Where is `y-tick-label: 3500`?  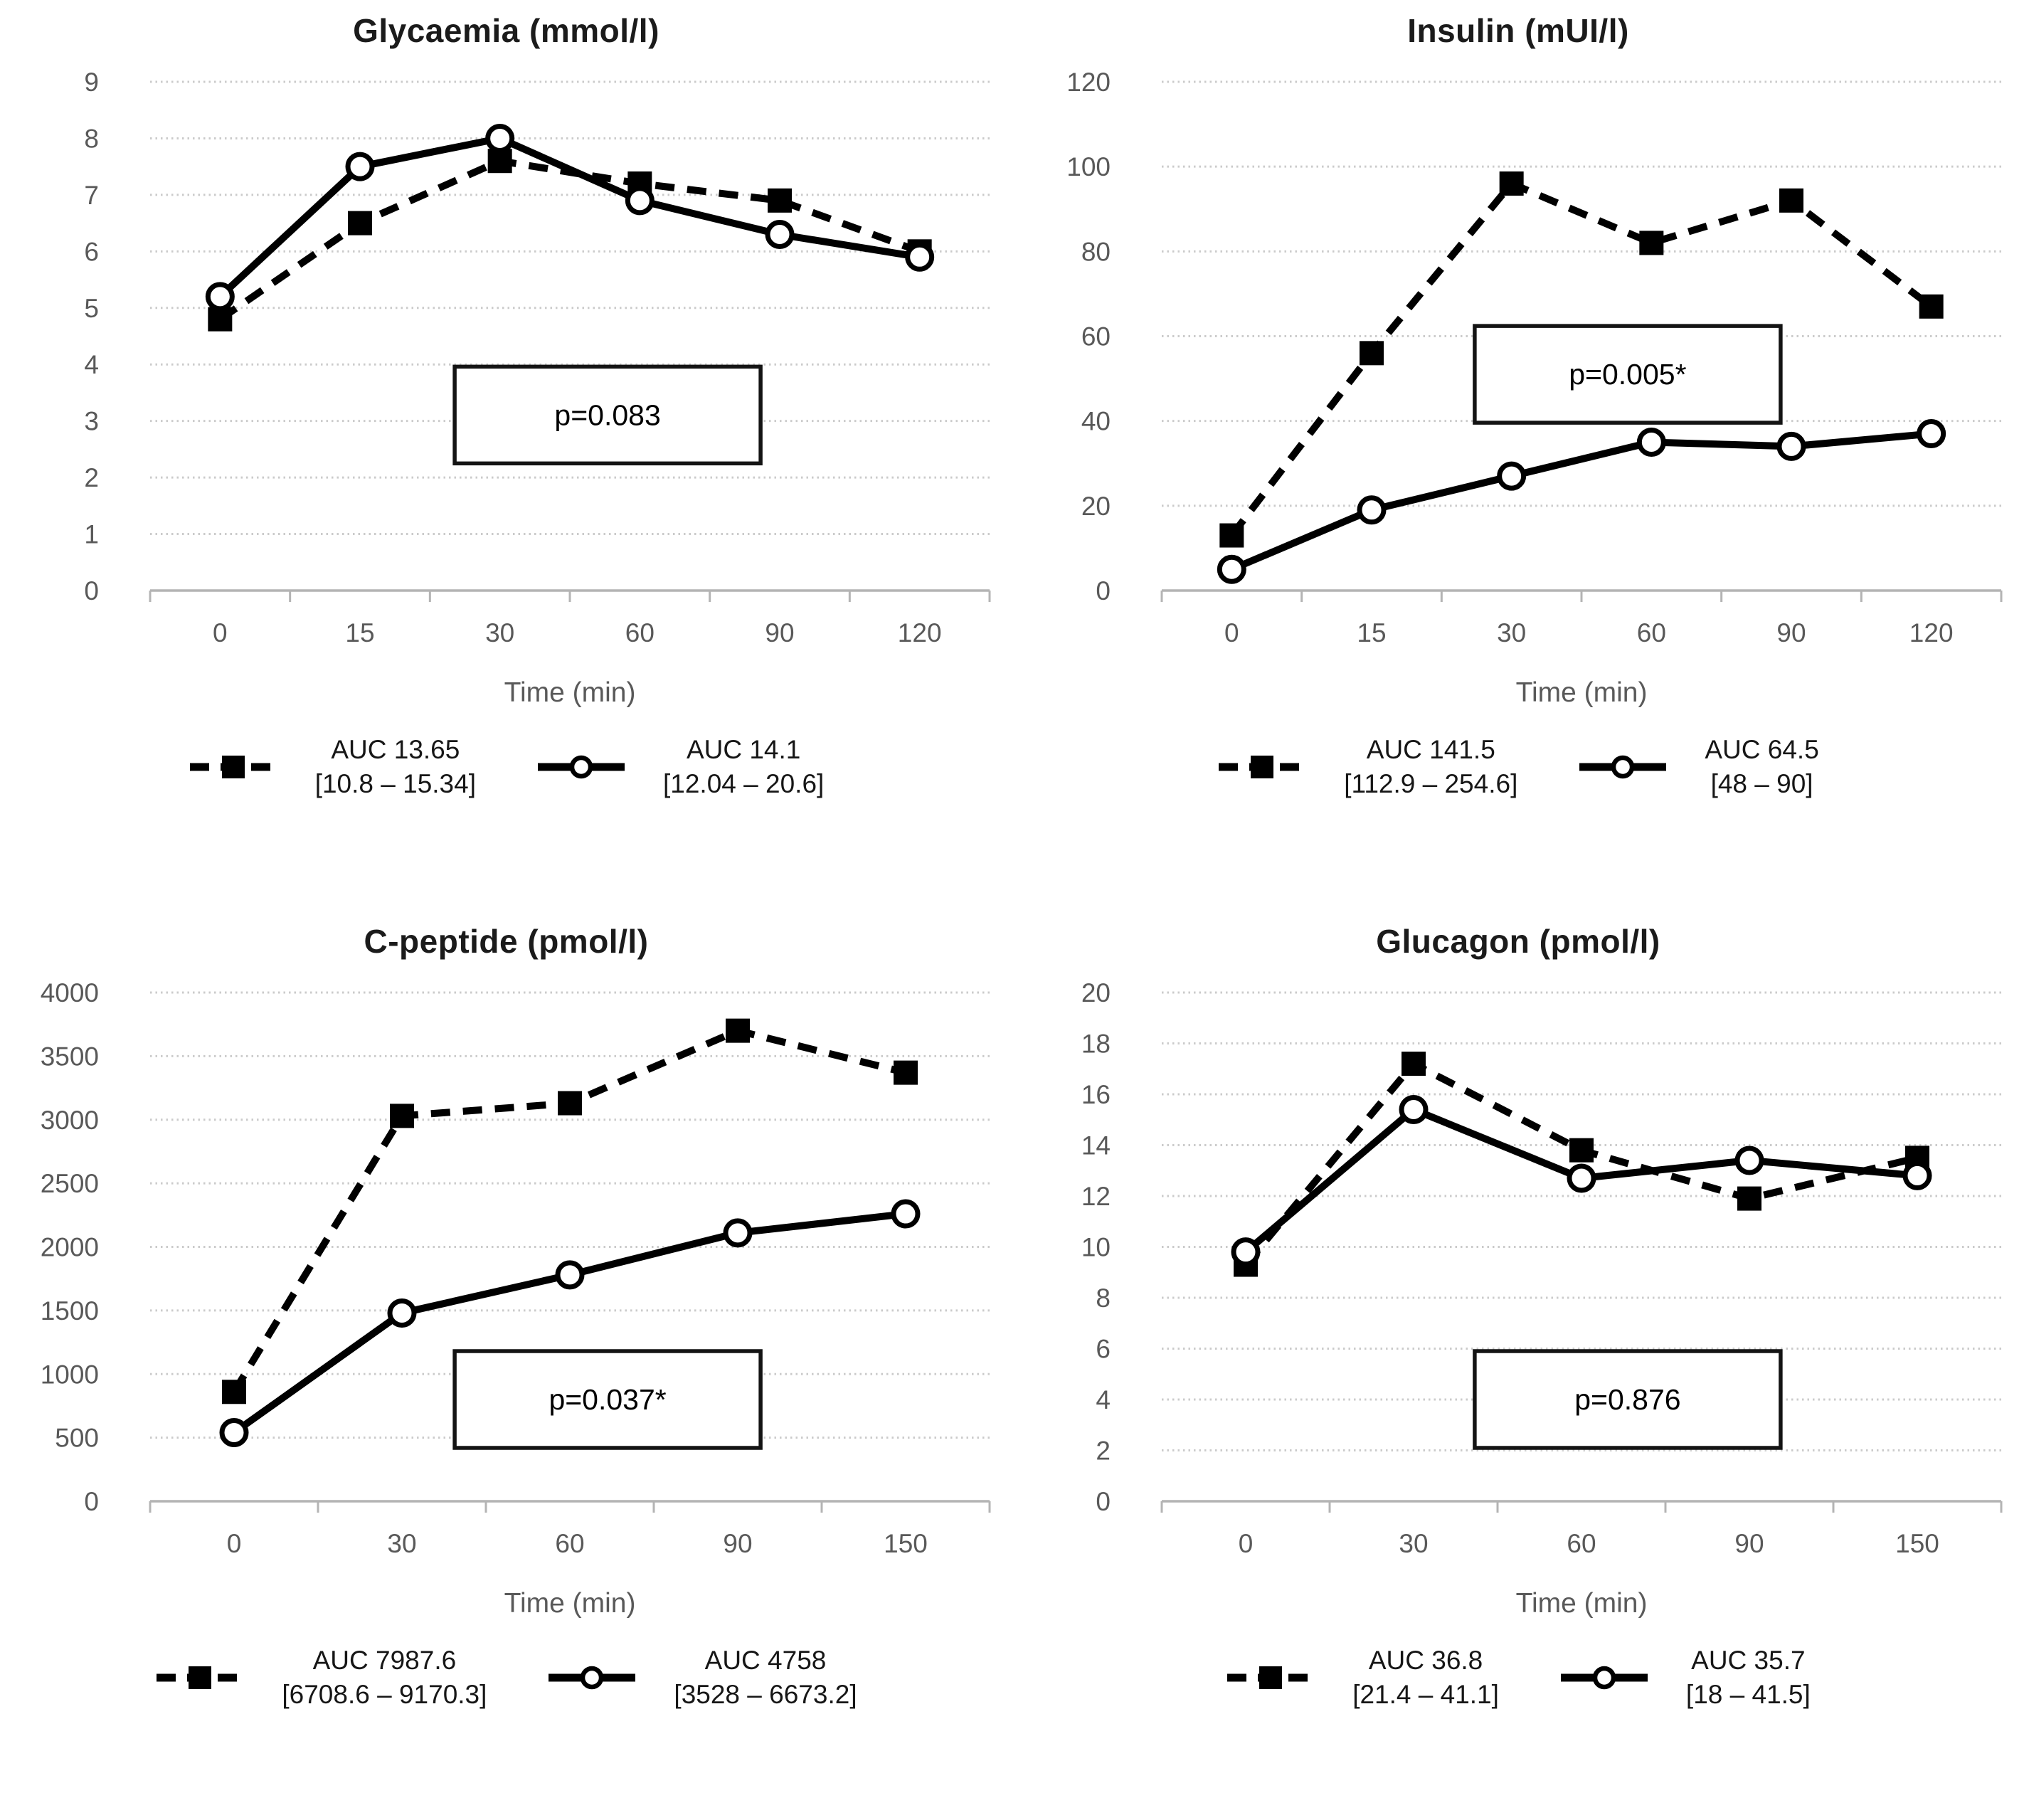
y-tick-label: 3500 is located at coordinates (69, 1056).